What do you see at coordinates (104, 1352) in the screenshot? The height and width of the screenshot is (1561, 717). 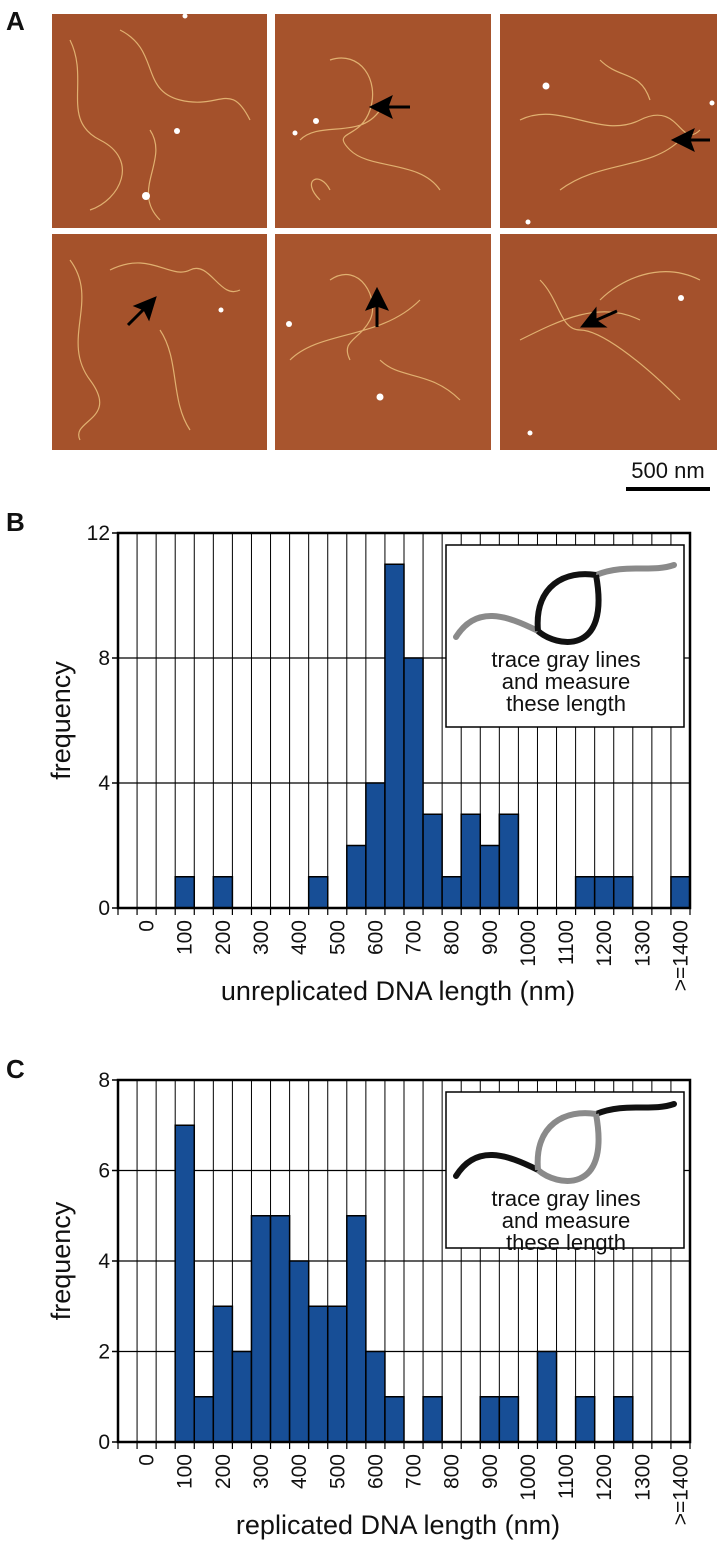 I see `y-tick-label: 2` at bounding box center [104, 1352].